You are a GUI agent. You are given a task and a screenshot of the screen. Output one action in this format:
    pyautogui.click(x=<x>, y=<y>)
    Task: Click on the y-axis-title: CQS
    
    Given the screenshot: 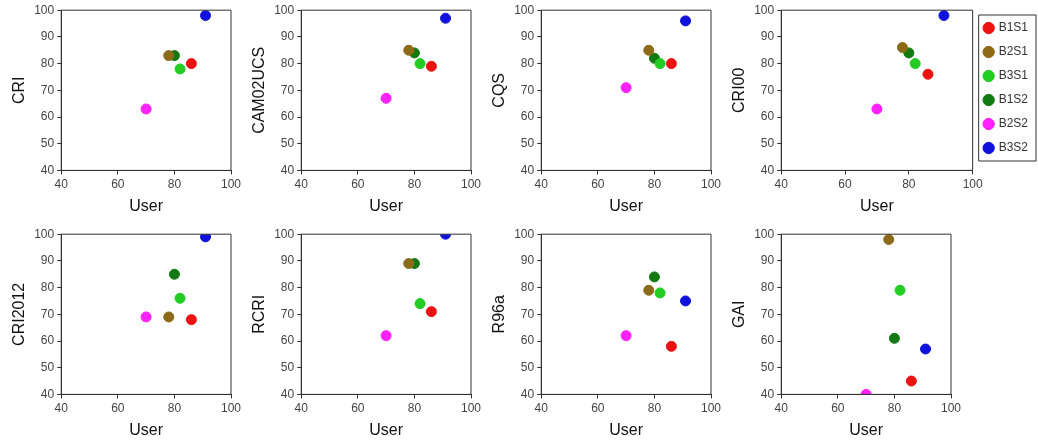 What is the action you would take?
    pyautogui.click(x=499, y=90)
    